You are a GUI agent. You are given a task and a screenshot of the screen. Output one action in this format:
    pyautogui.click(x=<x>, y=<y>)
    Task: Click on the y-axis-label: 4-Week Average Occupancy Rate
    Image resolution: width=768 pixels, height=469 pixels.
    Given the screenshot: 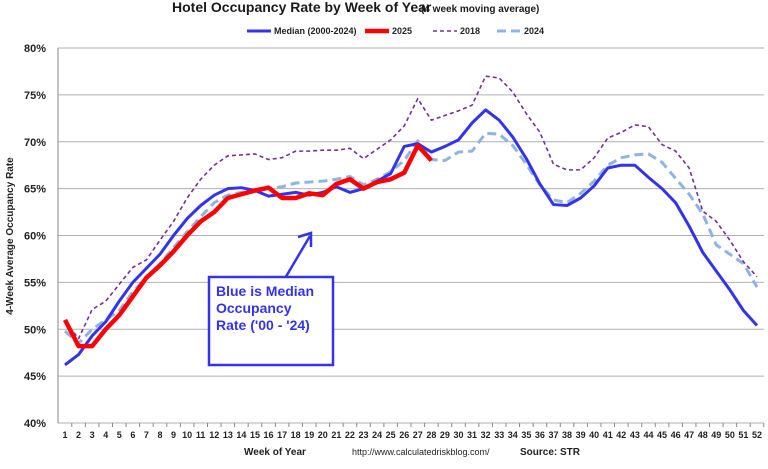 What is the action you would take?
    pyautogui.click(x=10, y=236)
    